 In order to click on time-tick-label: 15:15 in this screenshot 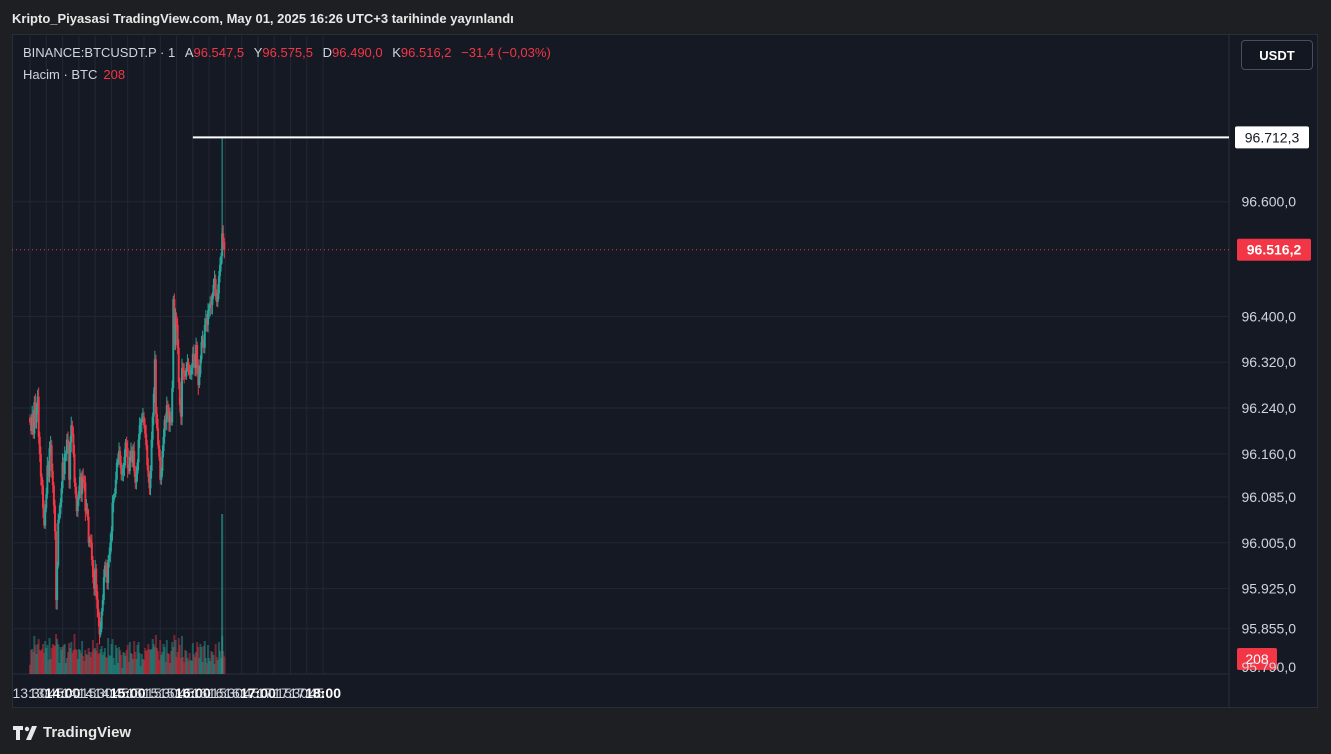, I will do `click(143, 693)`.